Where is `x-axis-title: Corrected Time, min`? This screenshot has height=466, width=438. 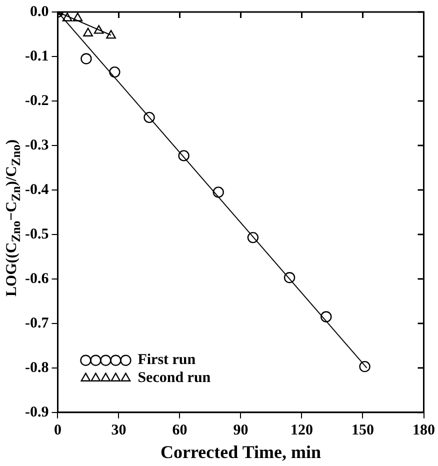
x-axis-title: Corrected Time, min is located at coordinates (240, 452).